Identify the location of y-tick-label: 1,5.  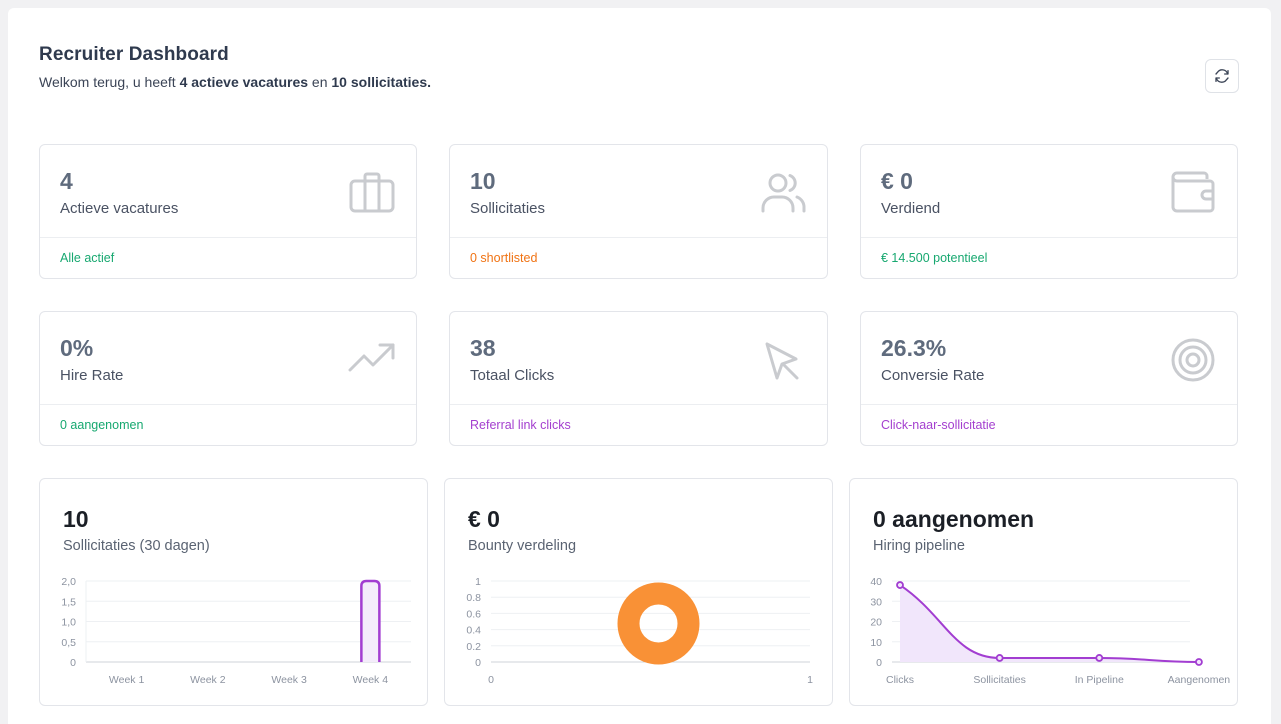
(68, 602).